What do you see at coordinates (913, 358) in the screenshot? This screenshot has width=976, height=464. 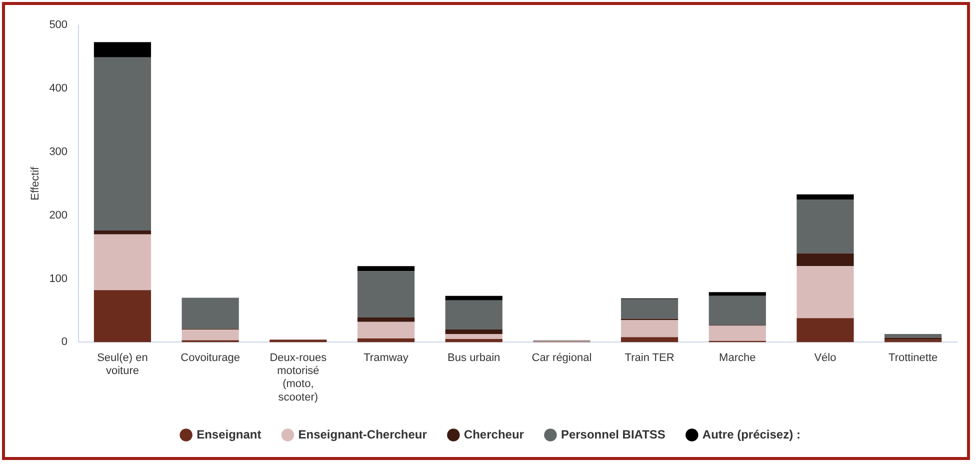 I see `x-tick-label: Trottinette` at bounding box center [913, 358].